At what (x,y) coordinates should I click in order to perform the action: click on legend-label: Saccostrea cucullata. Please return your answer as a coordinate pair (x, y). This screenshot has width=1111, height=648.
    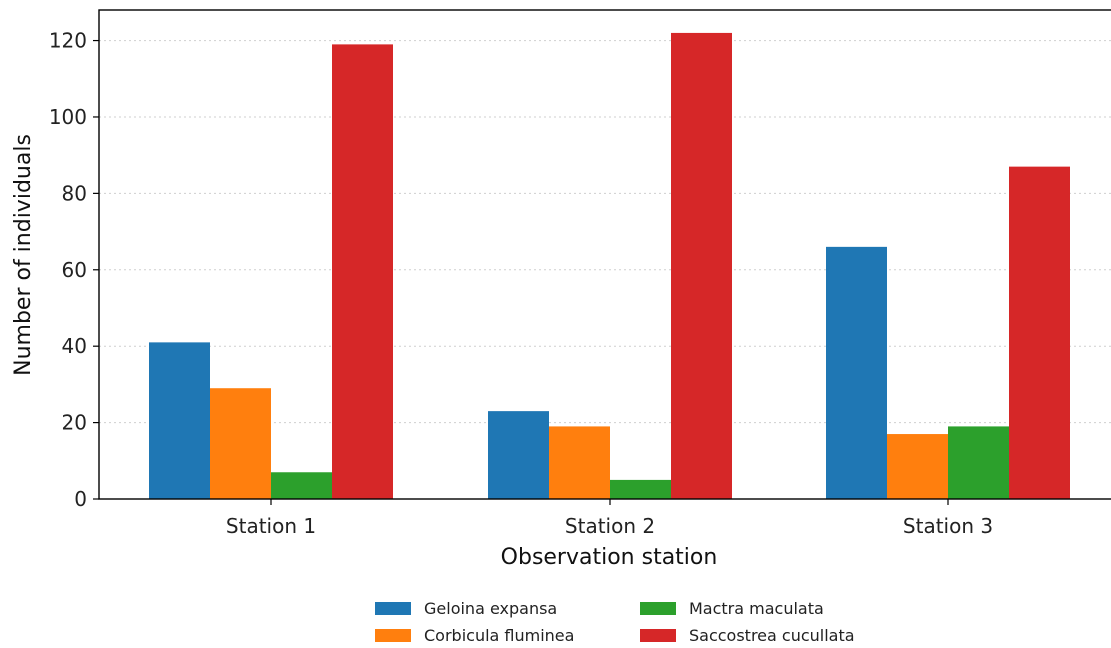
    Looking at the image, I should click on (772, 635).